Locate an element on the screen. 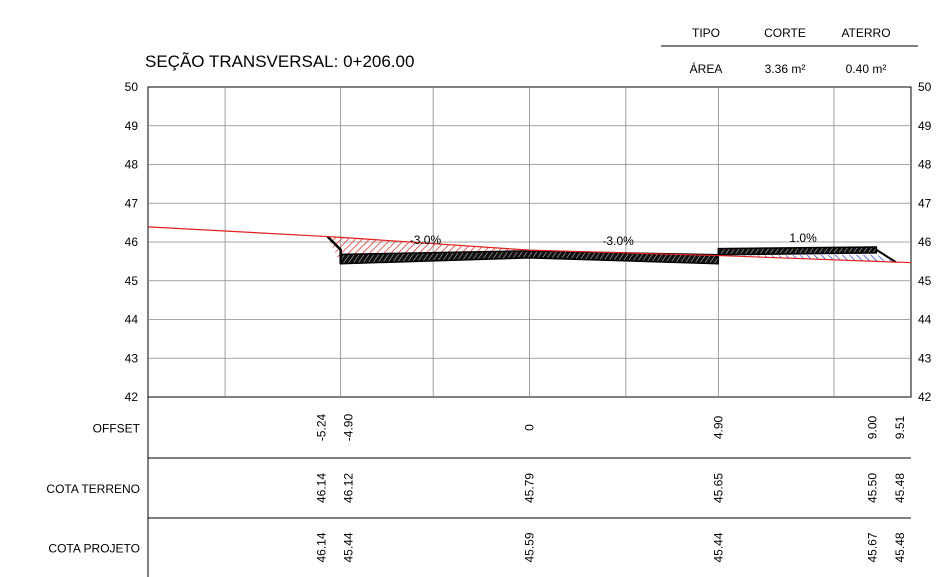  area-corte-value: 3.36 m² is located at coordinates (785, 69).